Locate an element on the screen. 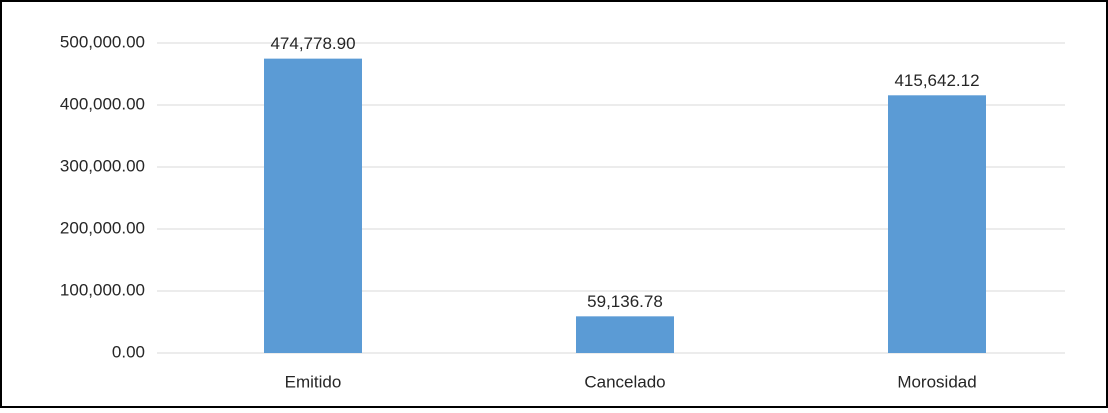  y-tick-label: 0.00 is located at coordinates (128, 351).